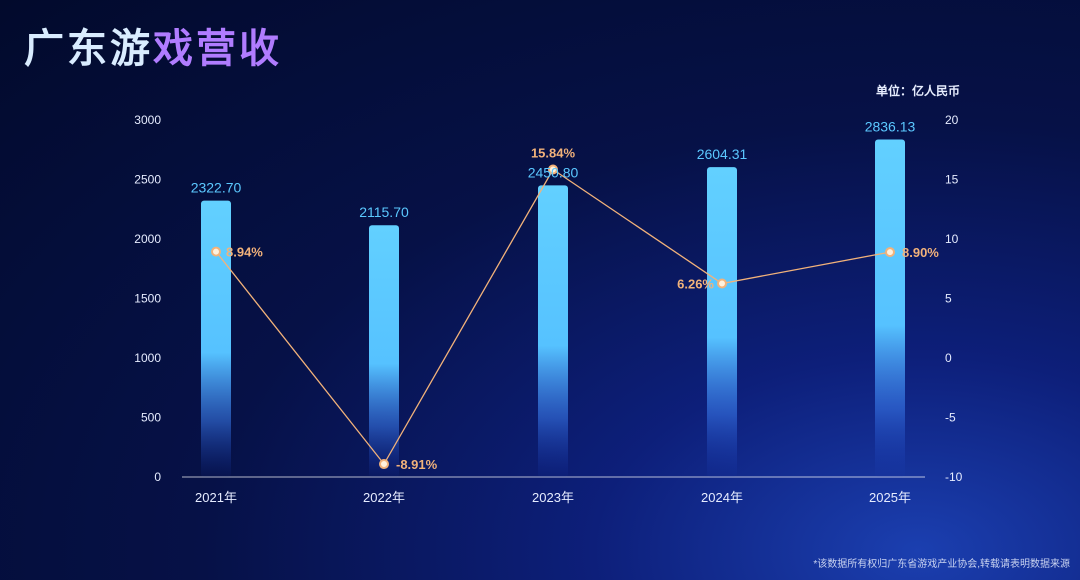 The height and width of the screenshot is (580, 1080). I want to click on bar-2023年, so click(553, 331).